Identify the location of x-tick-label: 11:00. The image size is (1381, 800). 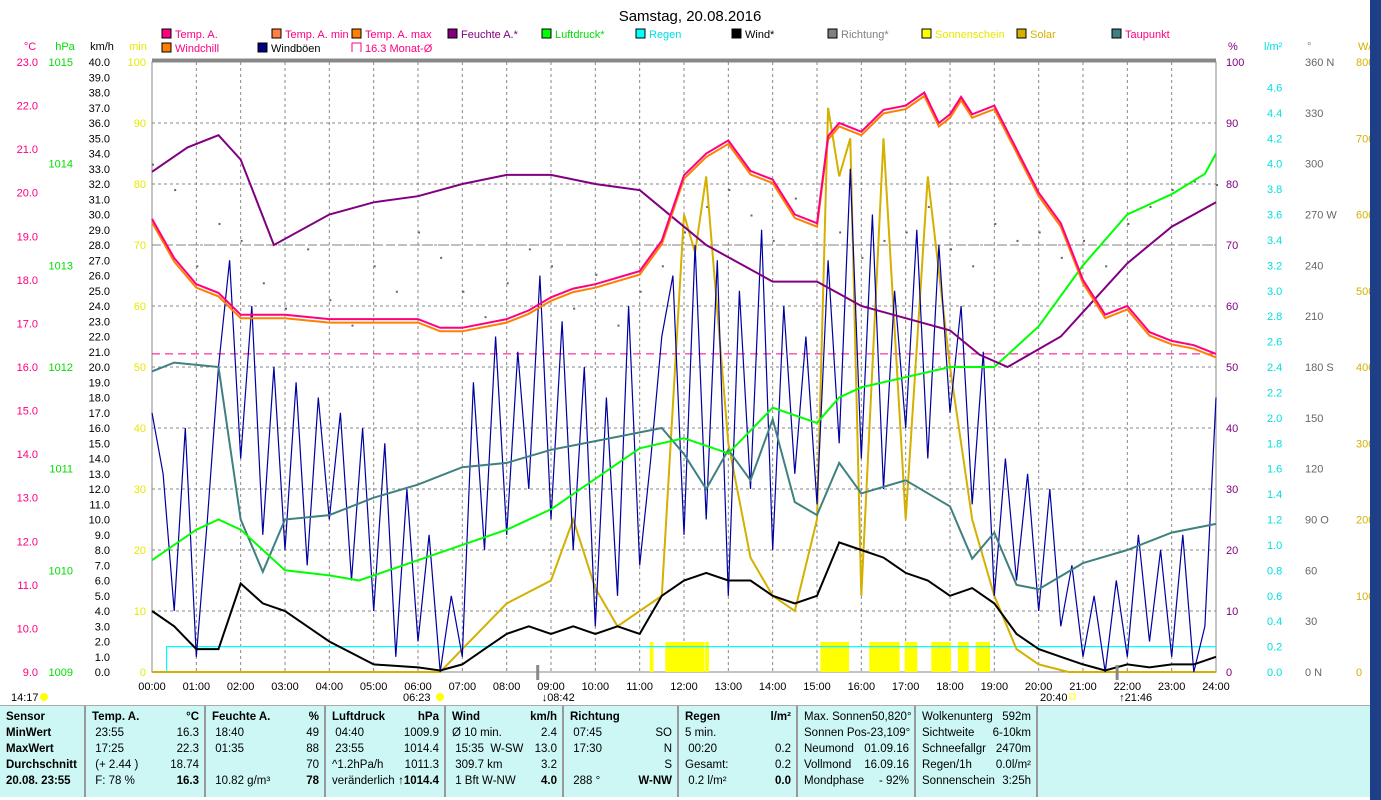
(639, 687).